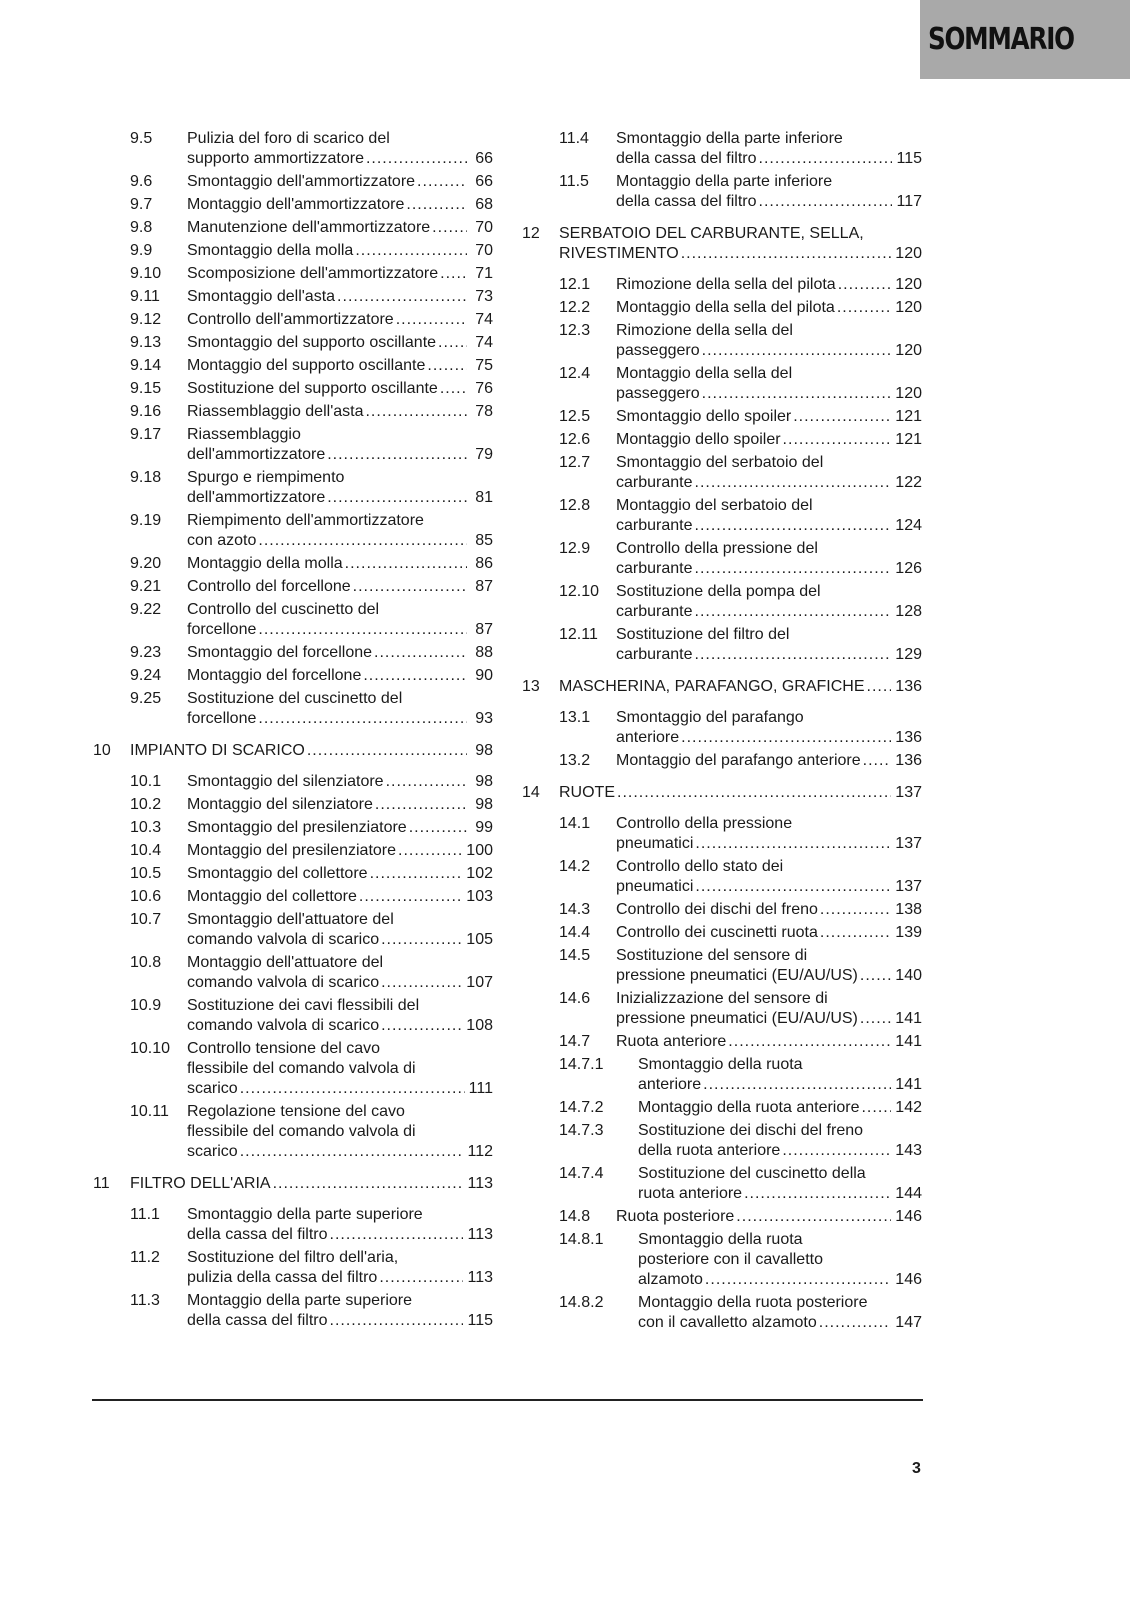  Describe the element at coordinates (293, 182) in the screenshot. I see `toc-entry: 9.6 Smontaggio dell'ammortizzatore 66` at that location.